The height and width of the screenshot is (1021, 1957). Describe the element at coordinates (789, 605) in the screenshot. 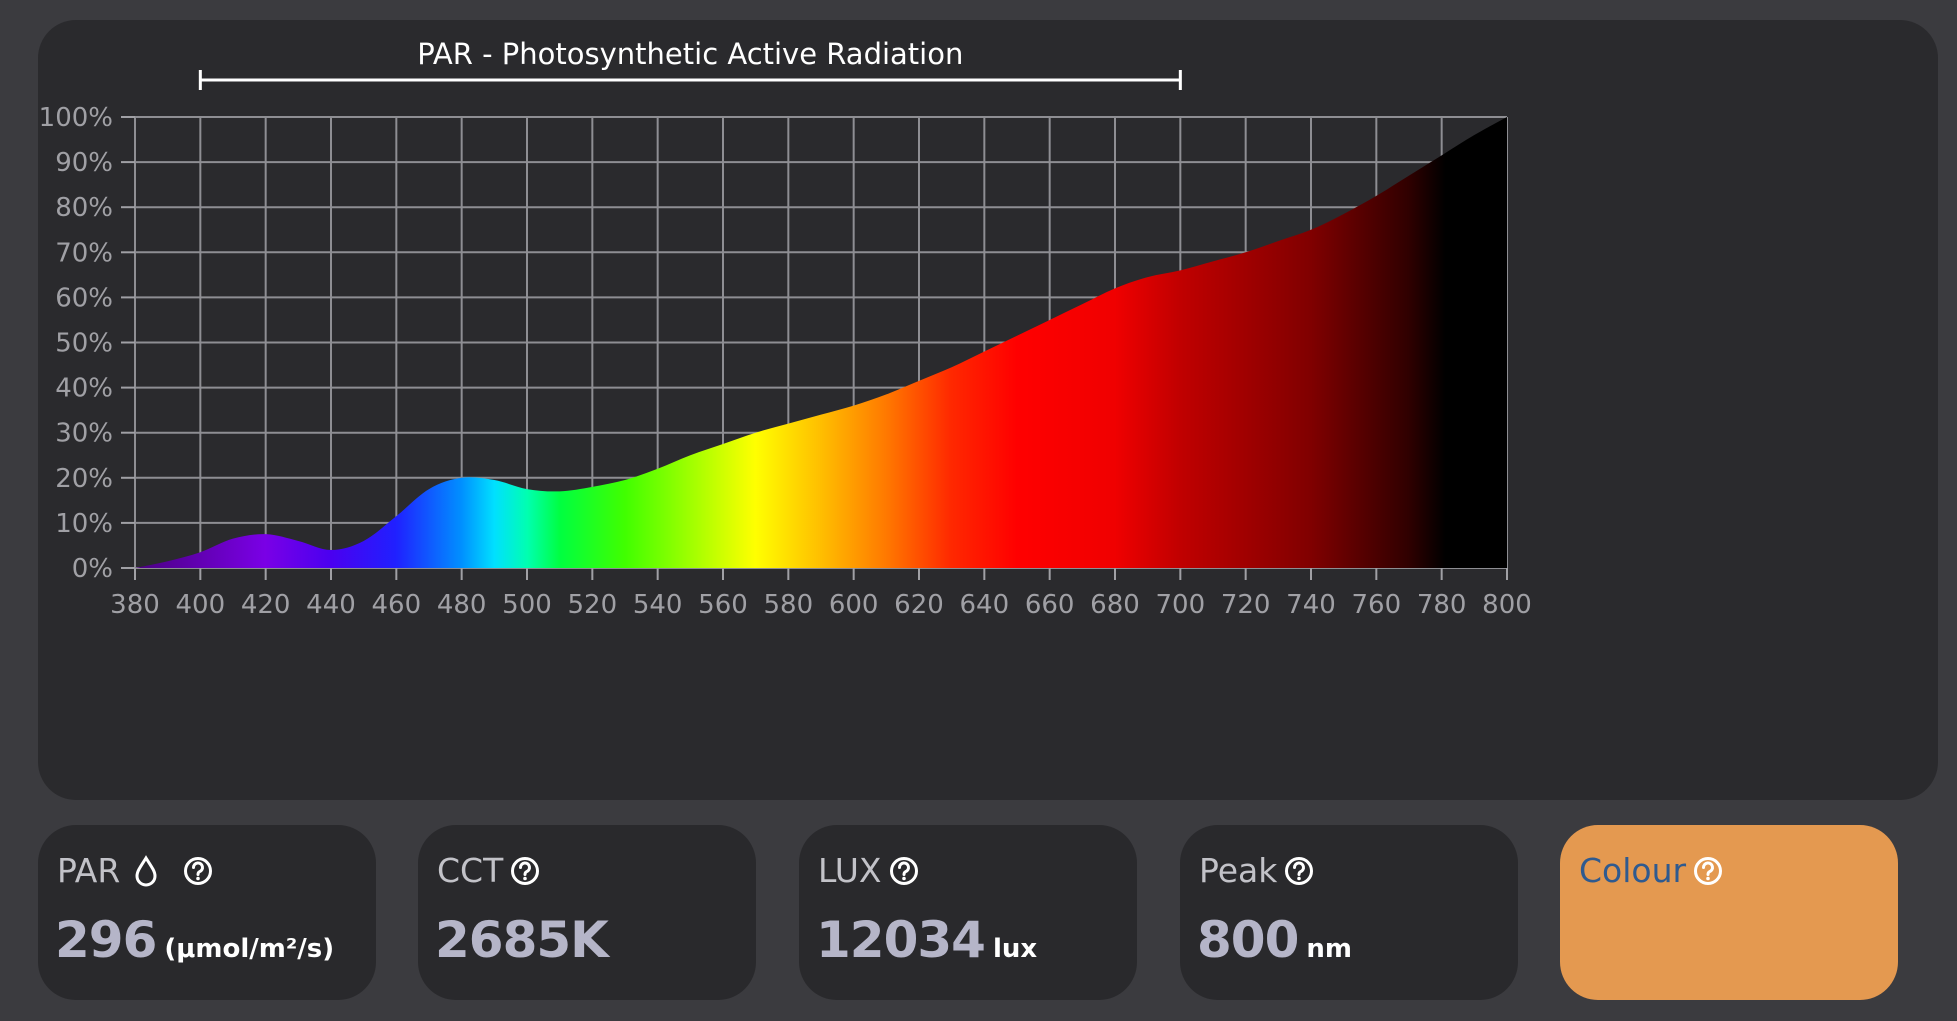

I see `x-tick-label: 580` at that location.